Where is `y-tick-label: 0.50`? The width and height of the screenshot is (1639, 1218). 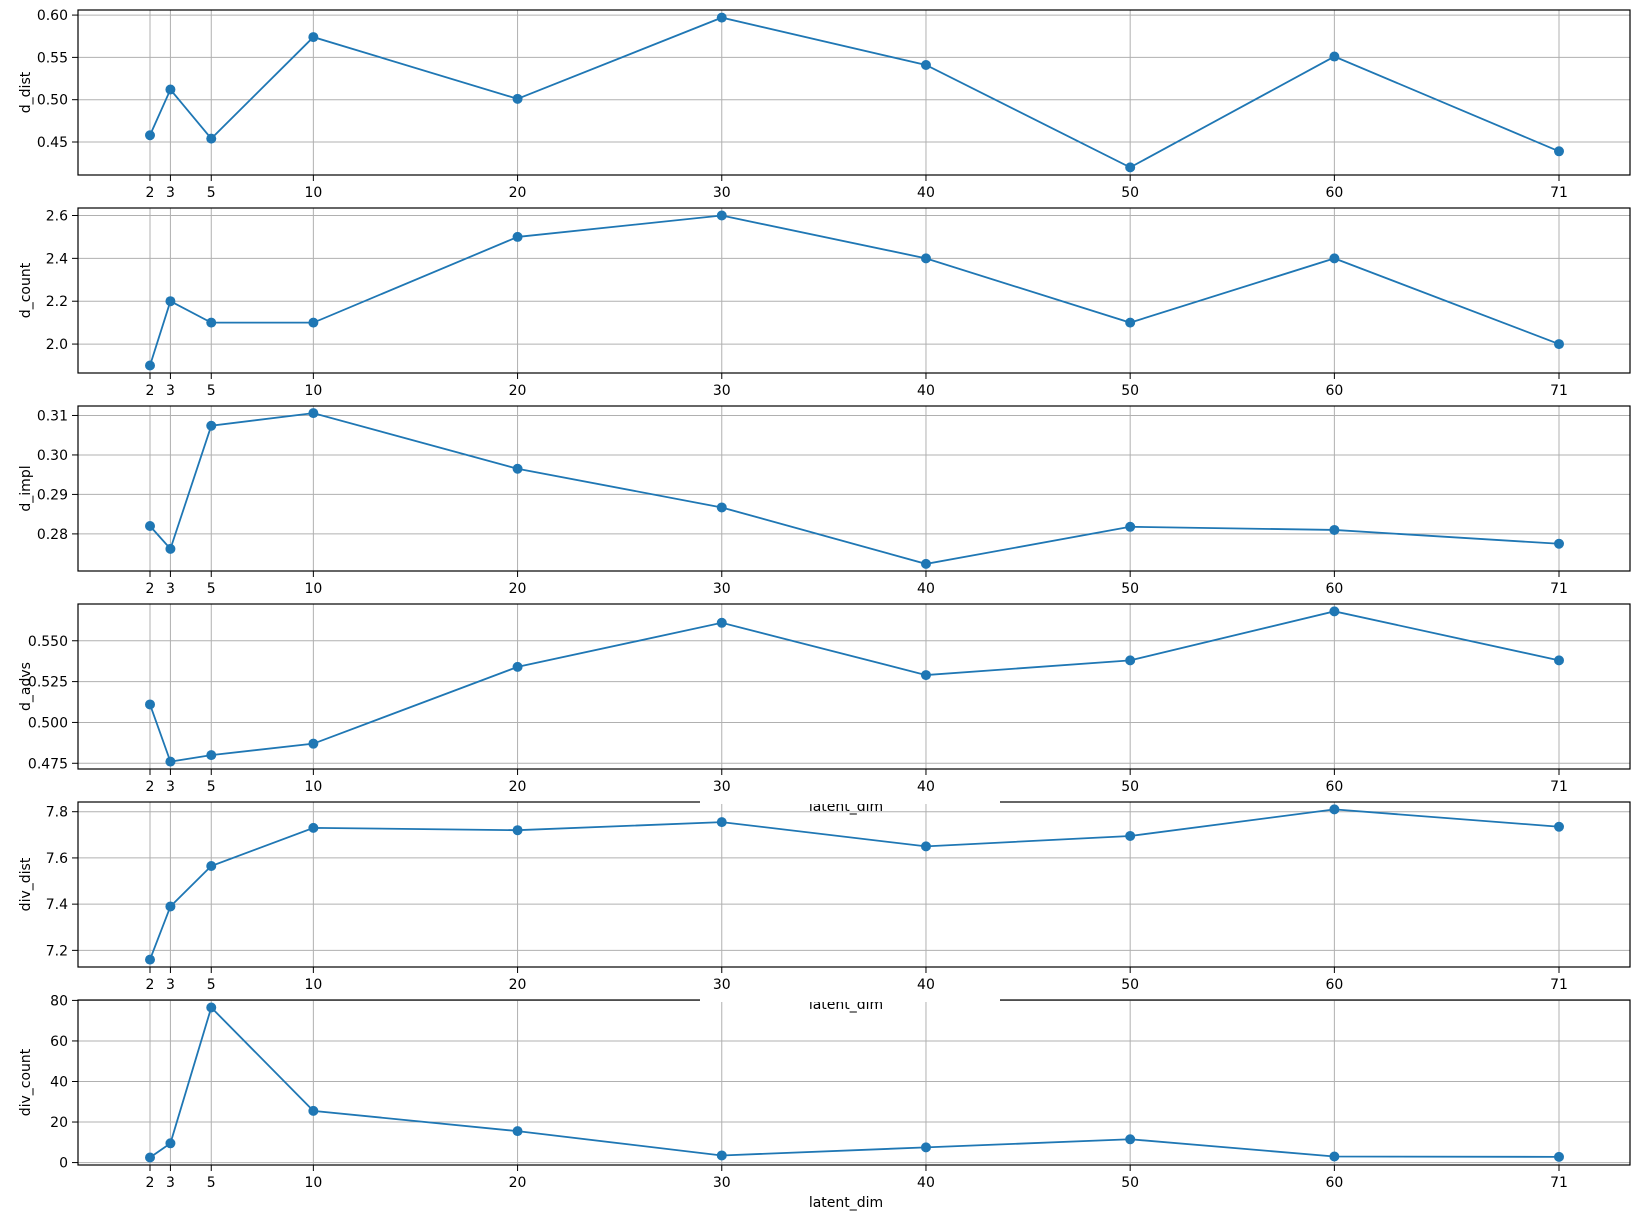 y-tick-label: 0.50 is located at coordinates (52, 101).